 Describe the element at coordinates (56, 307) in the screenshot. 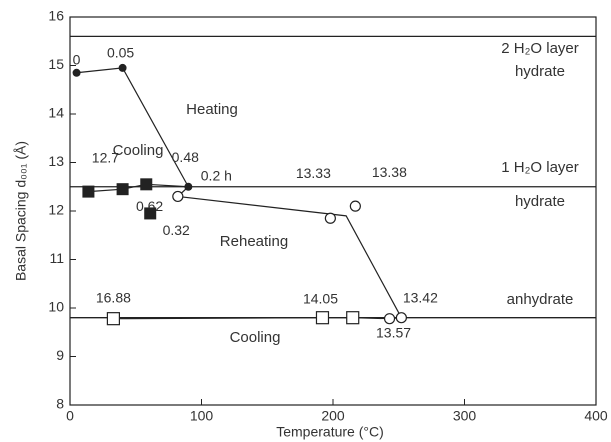

I see `y-tick-label: 10` at that location.